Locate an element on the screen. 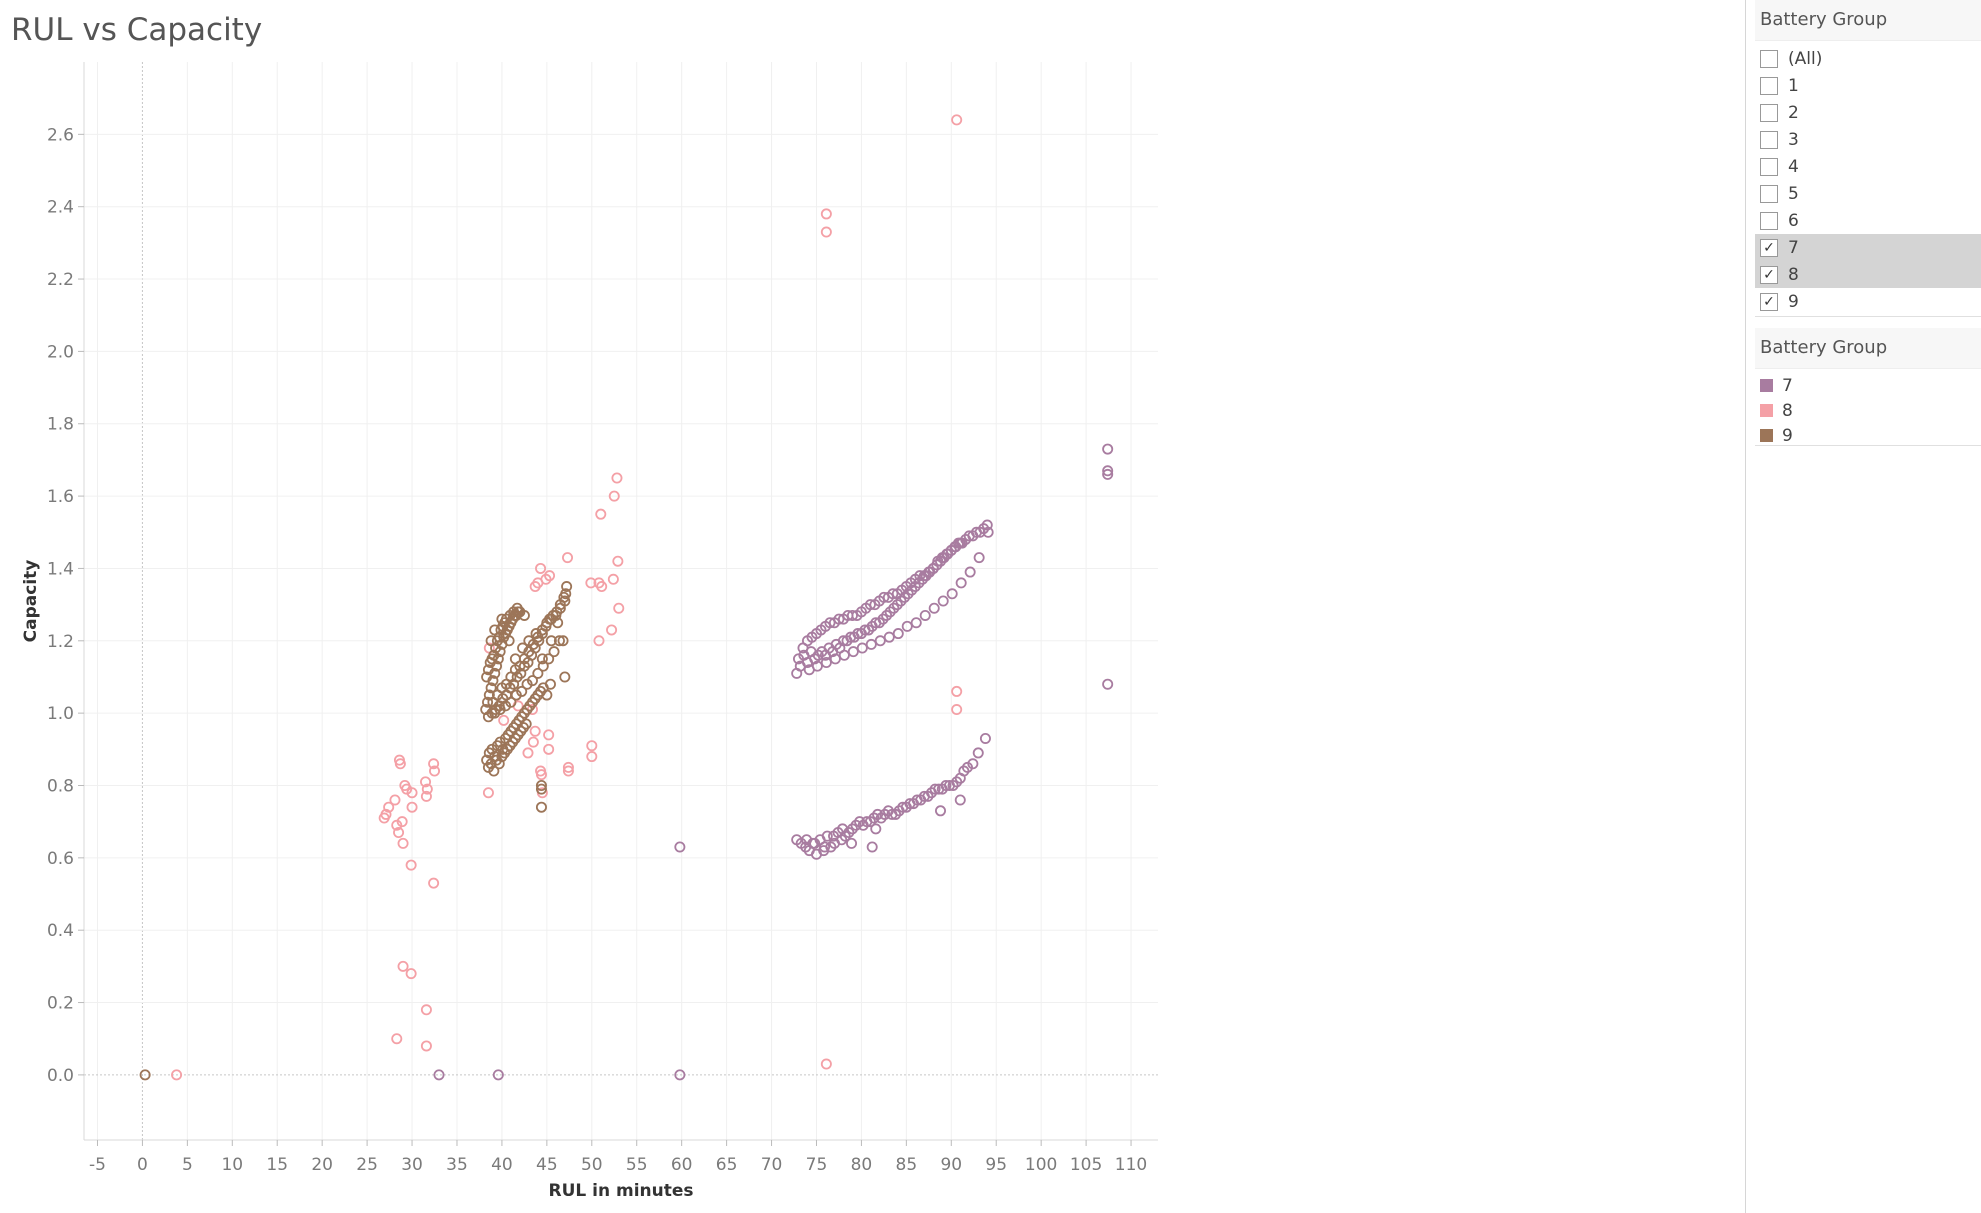  checkbox: ✓ is located at coordinates (1769, 301).